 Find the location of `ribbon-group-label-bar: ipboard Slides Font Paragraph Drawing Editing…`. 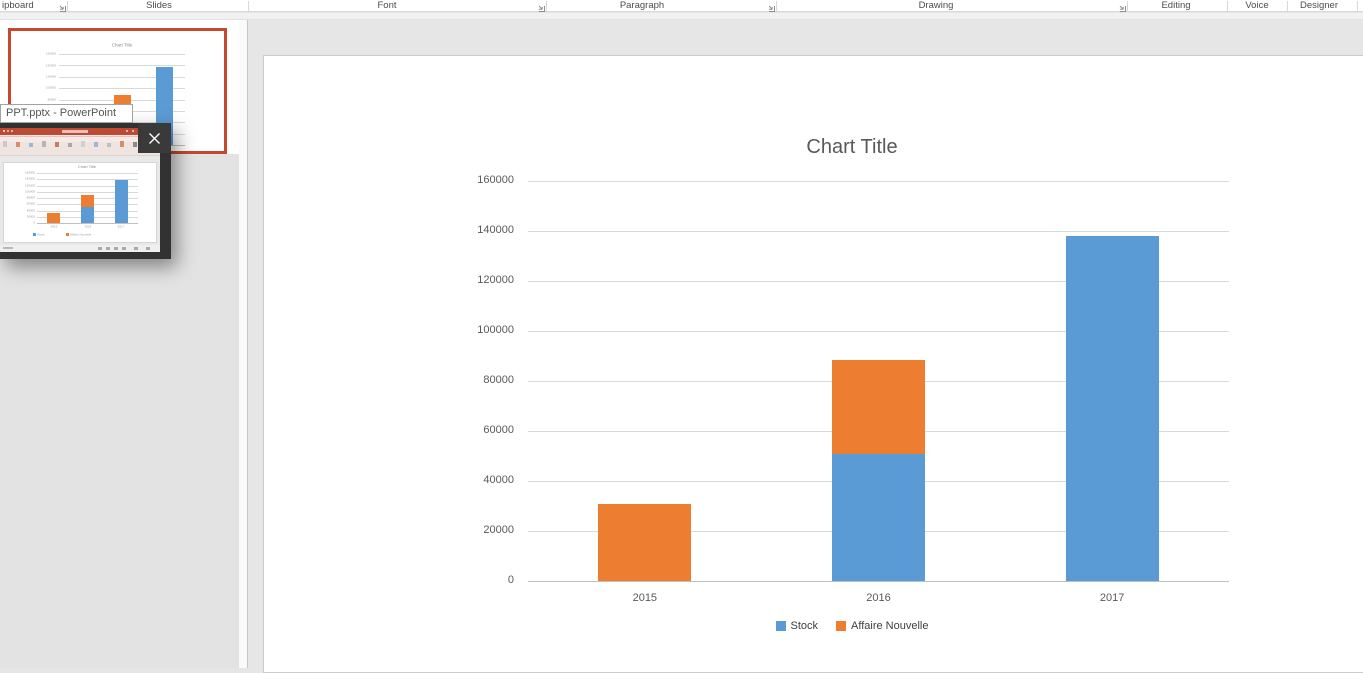

ribbon-group-label-bar: ipboard Slides Font Paragraph Drawing Editing… is located at coordinates (681, 6).